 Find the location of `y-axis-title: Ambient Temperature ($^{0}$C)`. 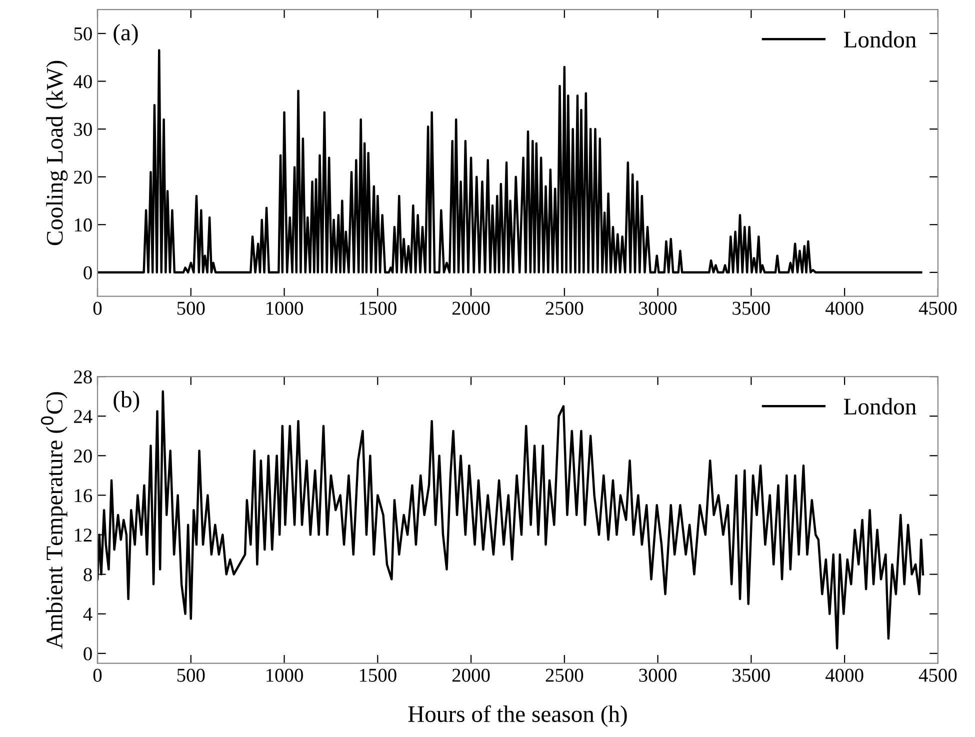

y-axis-title: Ambient Temperature ($^{0}$C) is located at coordinates (54, 520).